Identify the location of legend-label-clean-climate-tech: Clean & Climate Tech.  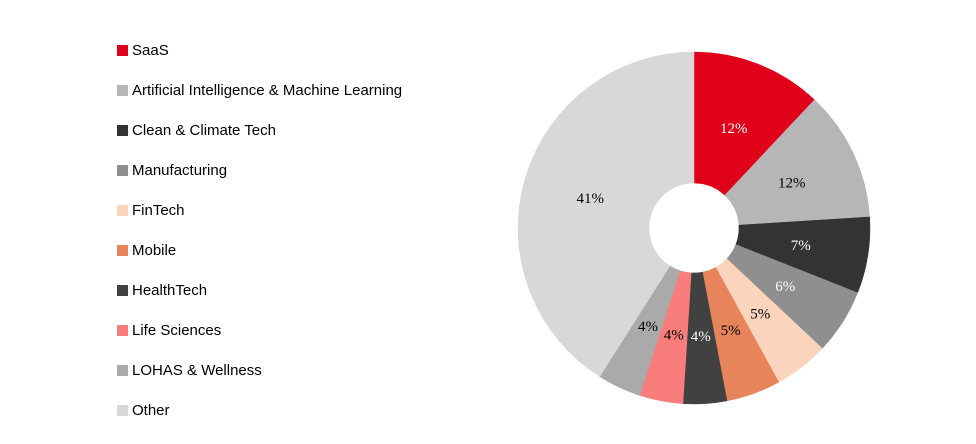
(204, 130).